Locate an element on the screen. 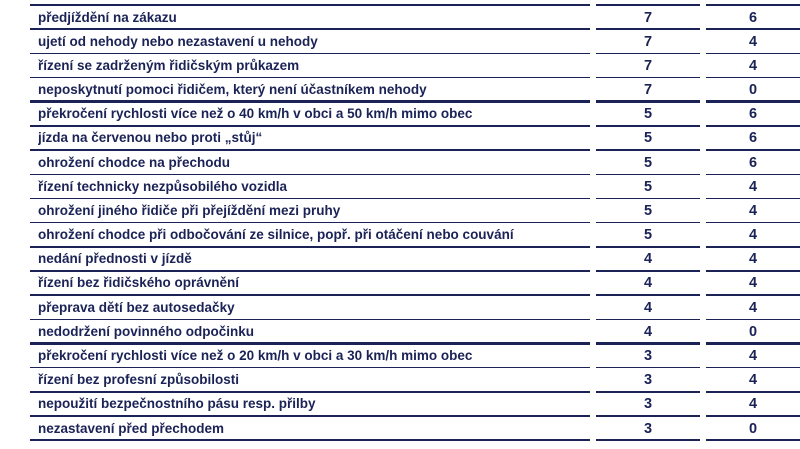 The image size is (800, 449). offense-label: řízení bez profesní způsobilosti is located at coordinates (139, 380).